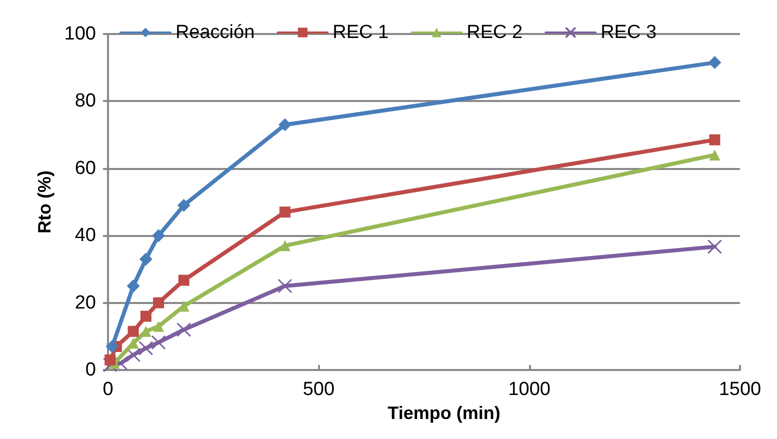 Image resolution: width=777 pixels, height=439 pixels. What do you see at coordinates (85, 168) in the screenshot?
I see `y-tick-label: 60` at bounding box center [85, 168].